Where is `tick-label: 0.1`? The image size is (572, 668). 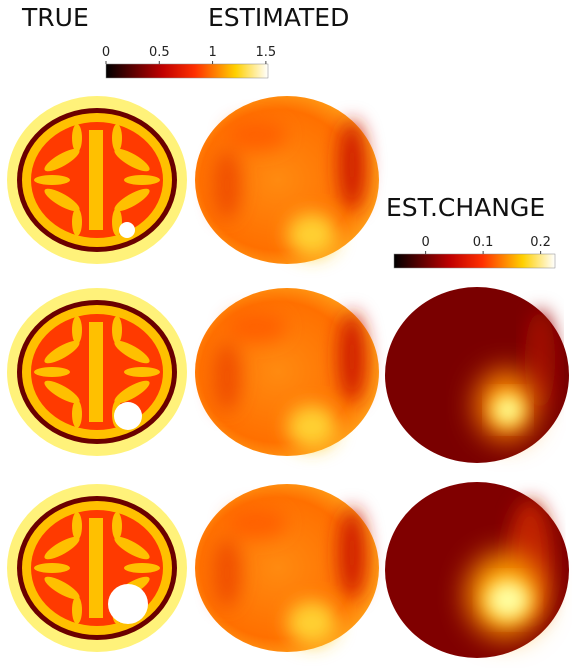
tick-label: 0.1 is located at coordinates (483, 242).